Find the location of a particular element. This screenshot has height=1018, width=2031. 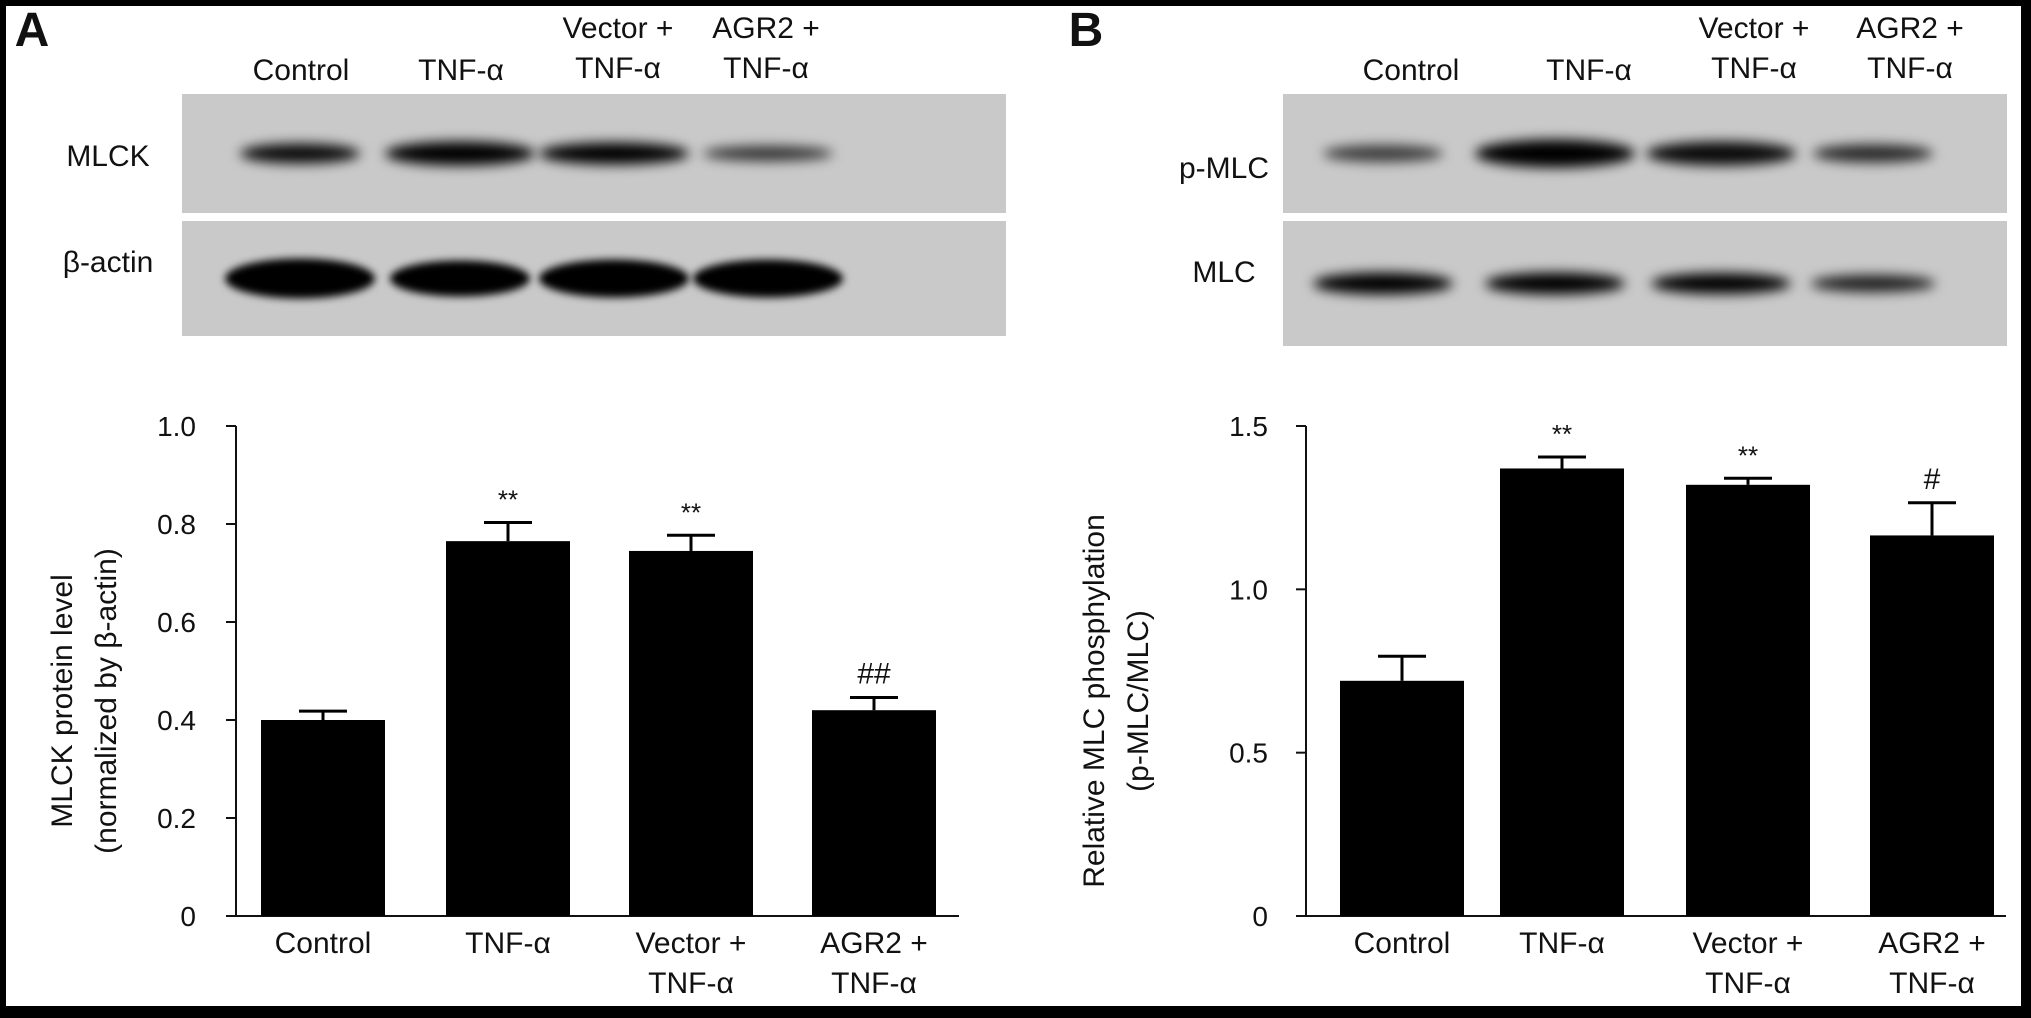

y-tick-label: 0.2 is located at coordinates (176, 818).